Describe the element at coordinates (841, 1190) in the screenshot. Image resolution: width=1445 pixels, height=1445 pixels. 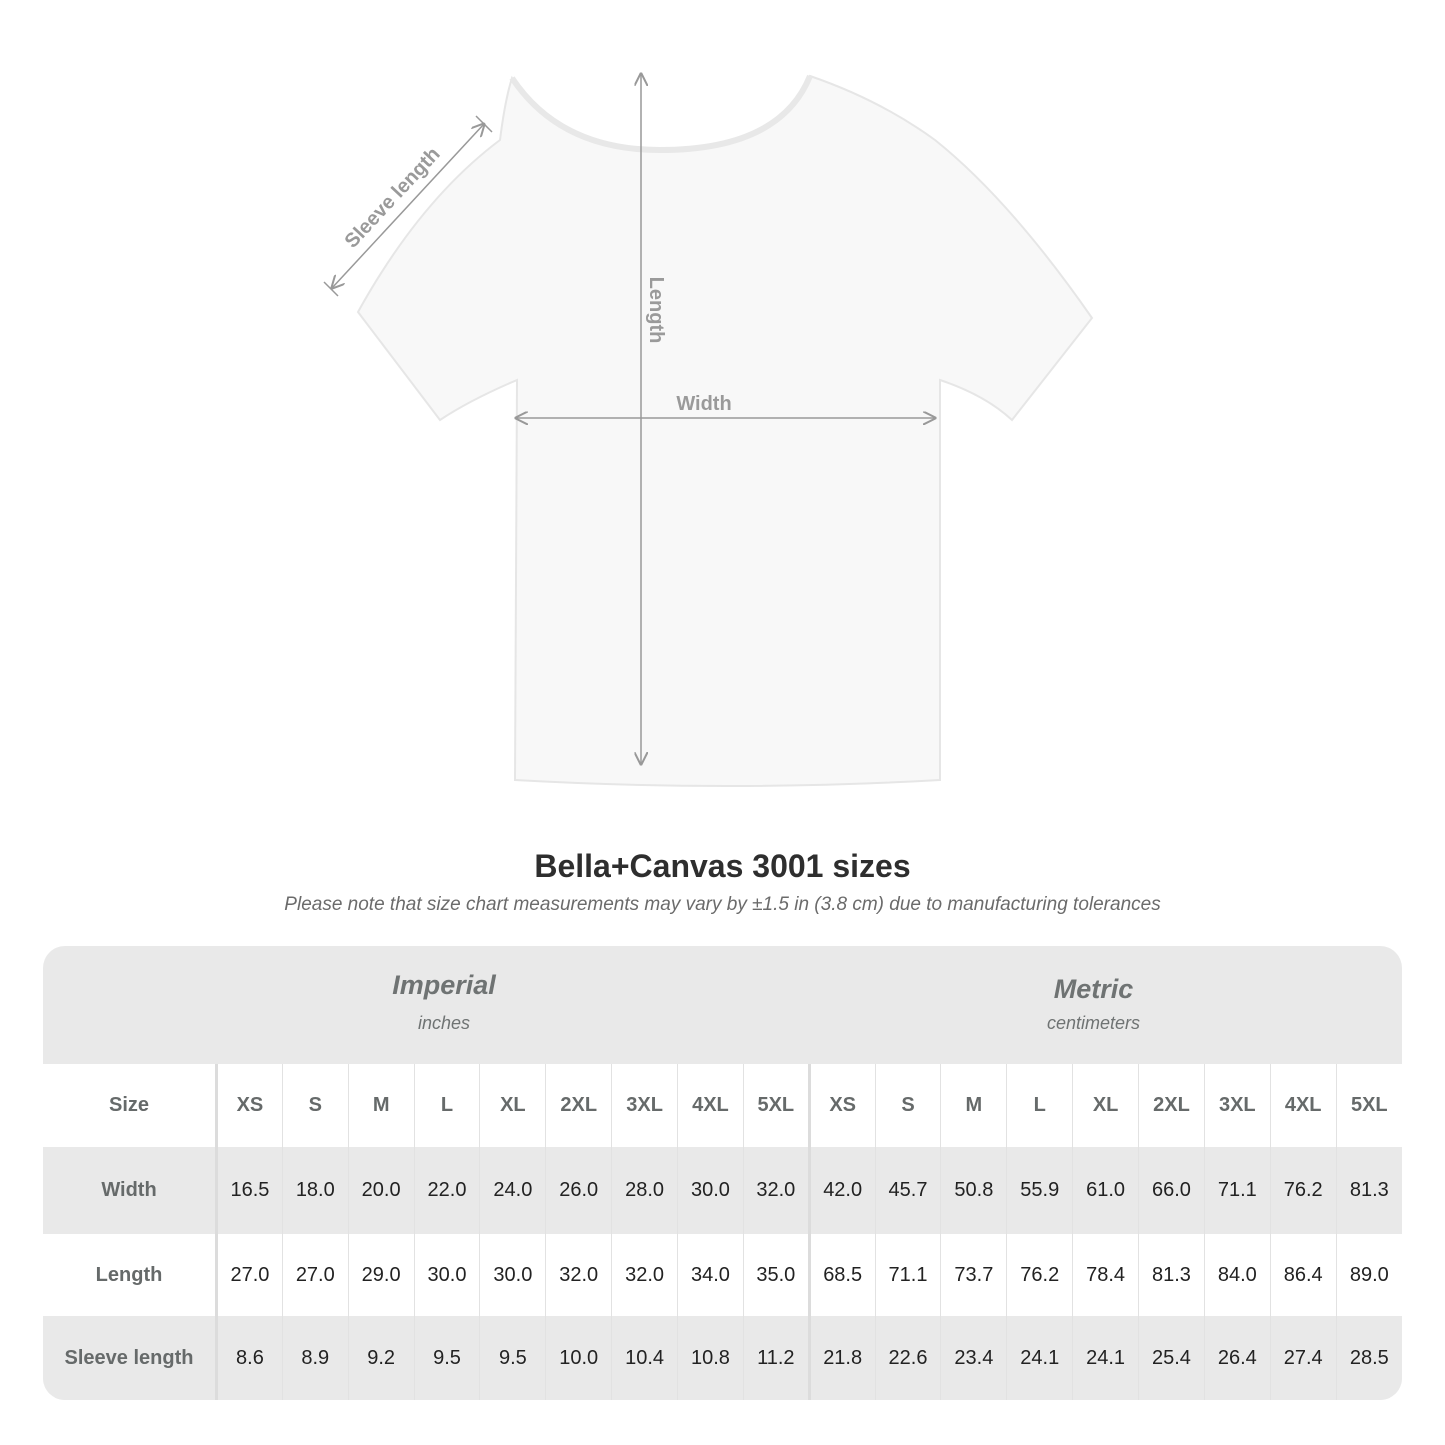
I see `metric-cell: 42.0` at that location.